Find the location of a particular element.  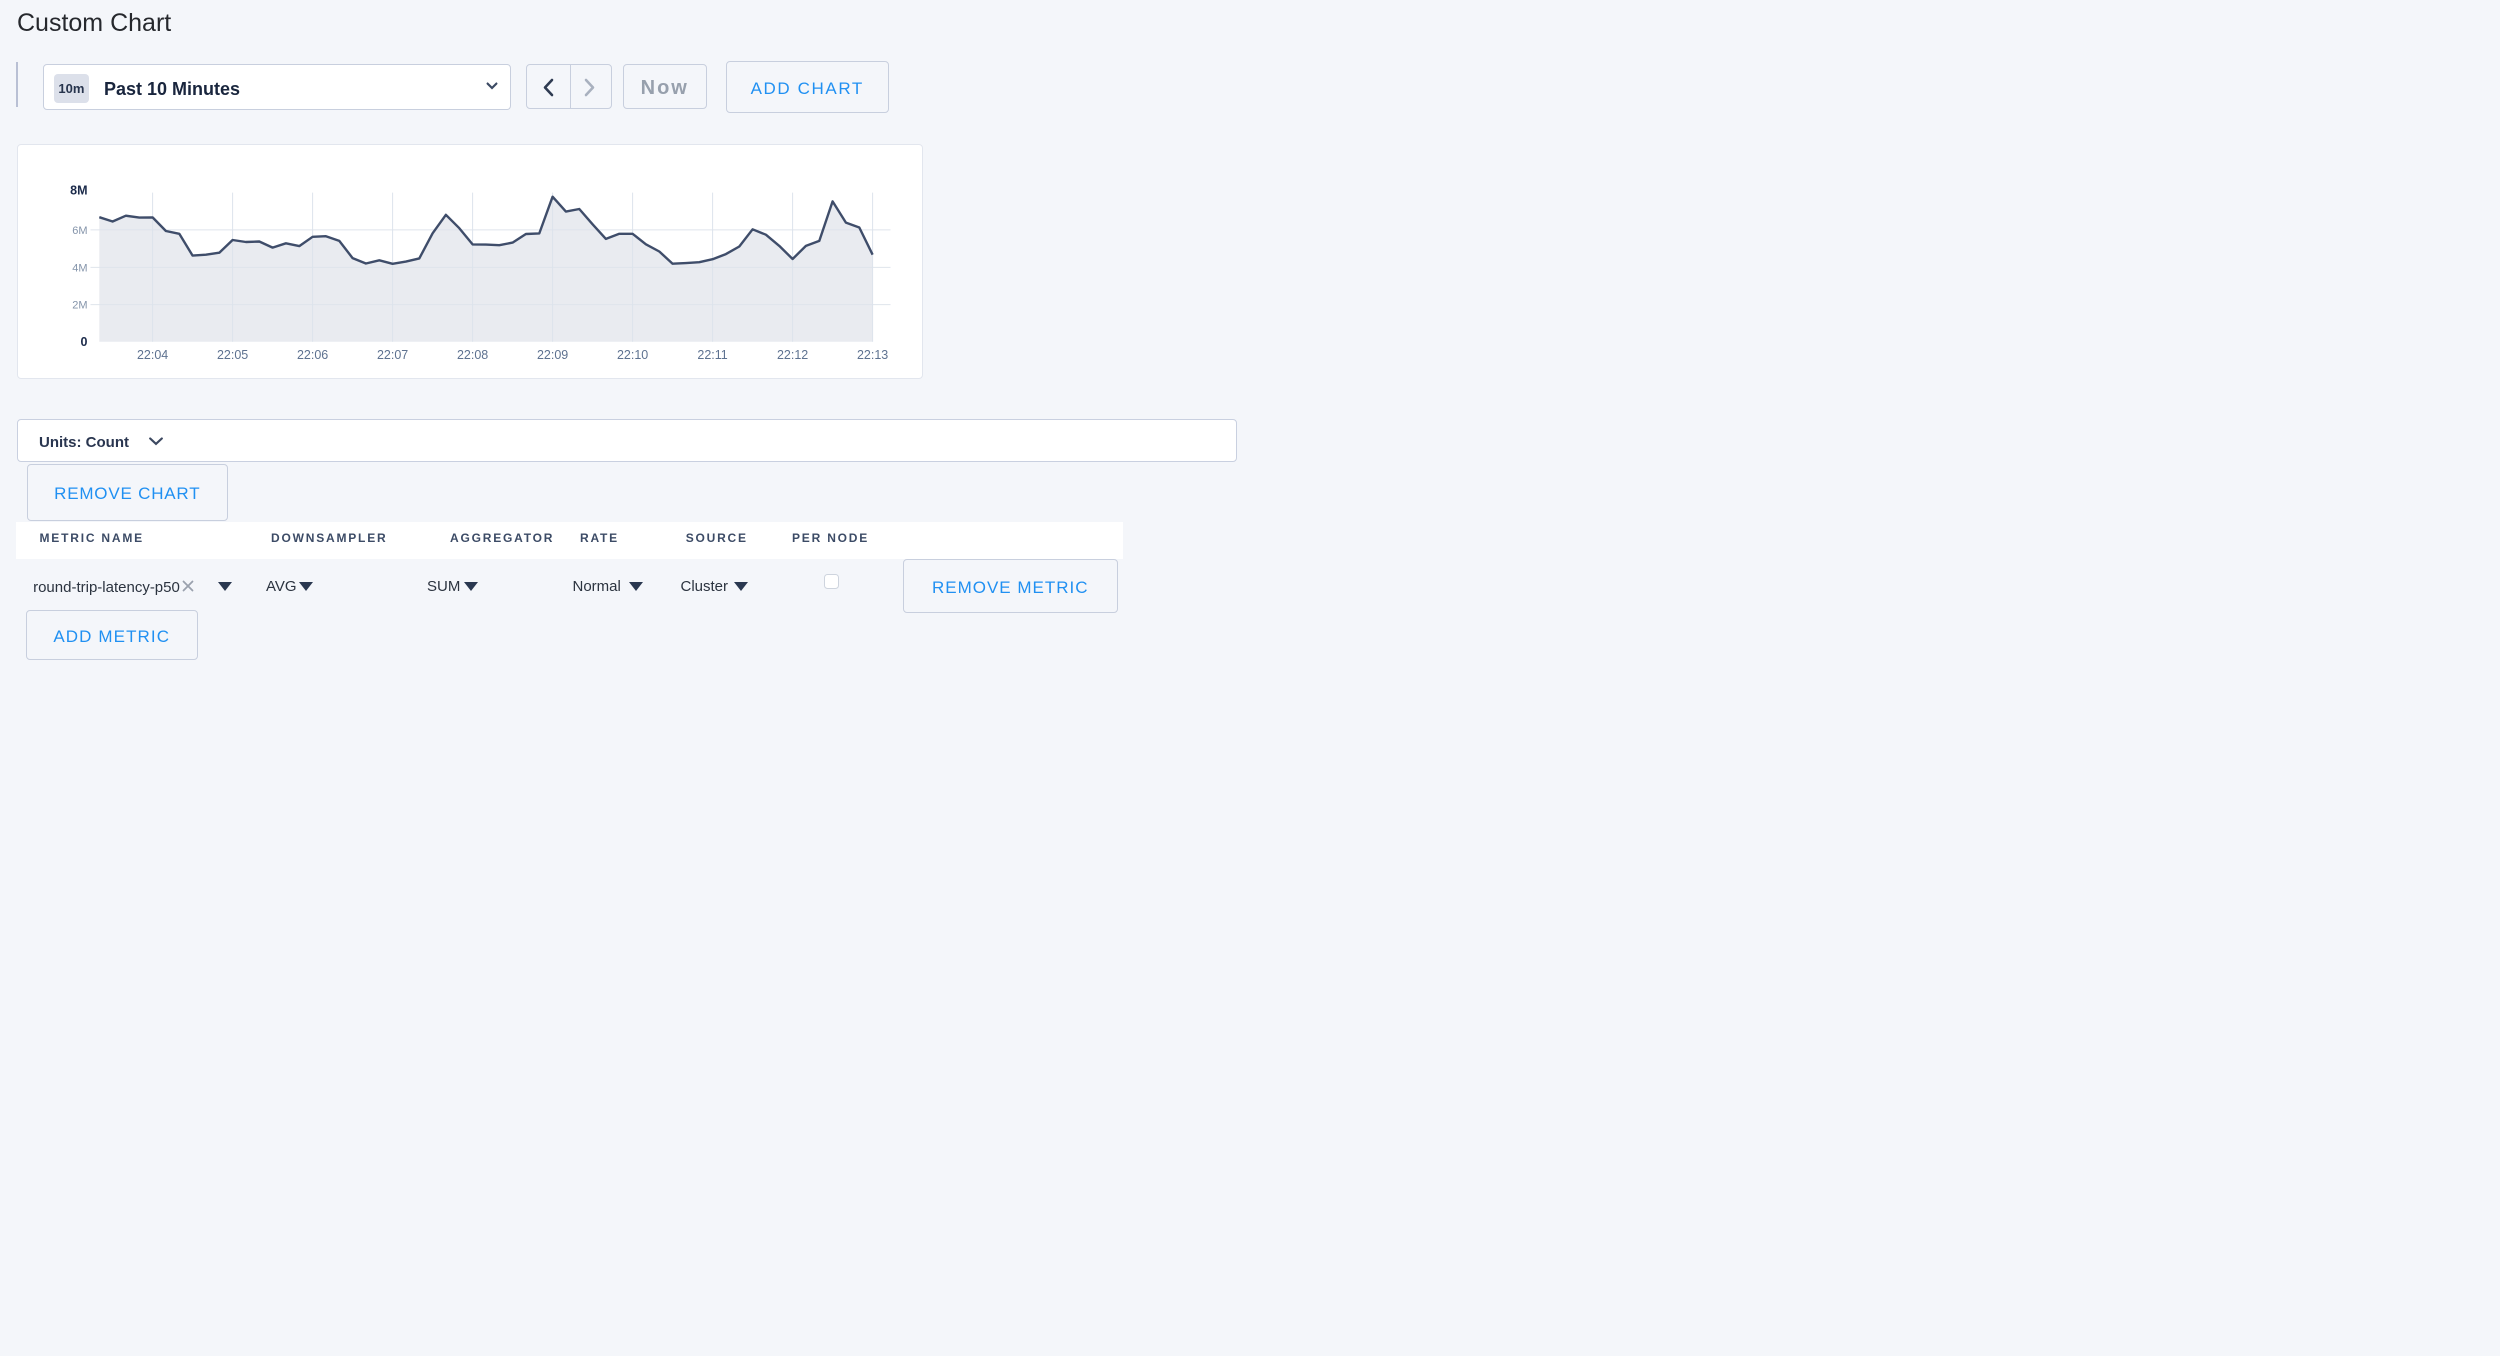

svg-text: 22:09 is located at coordinates (551, 355).